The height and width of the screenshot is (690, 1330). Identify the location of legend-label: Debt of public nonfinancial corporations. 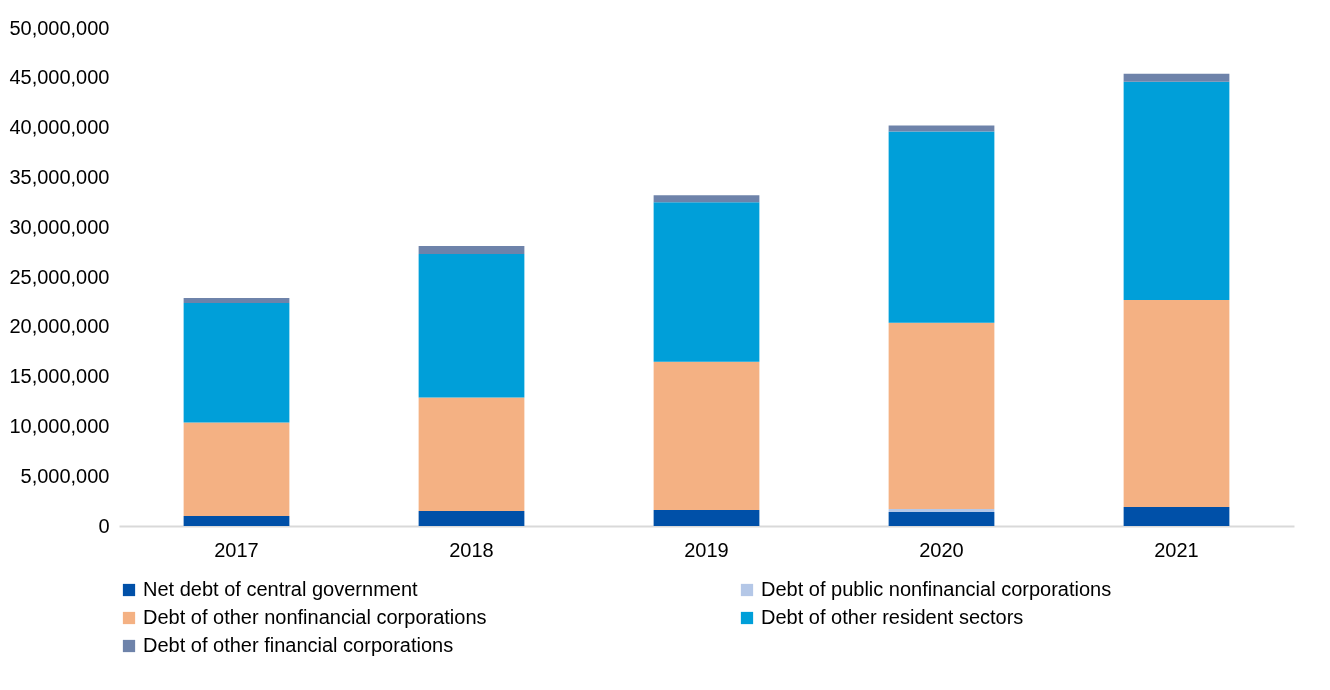
(936, 589).